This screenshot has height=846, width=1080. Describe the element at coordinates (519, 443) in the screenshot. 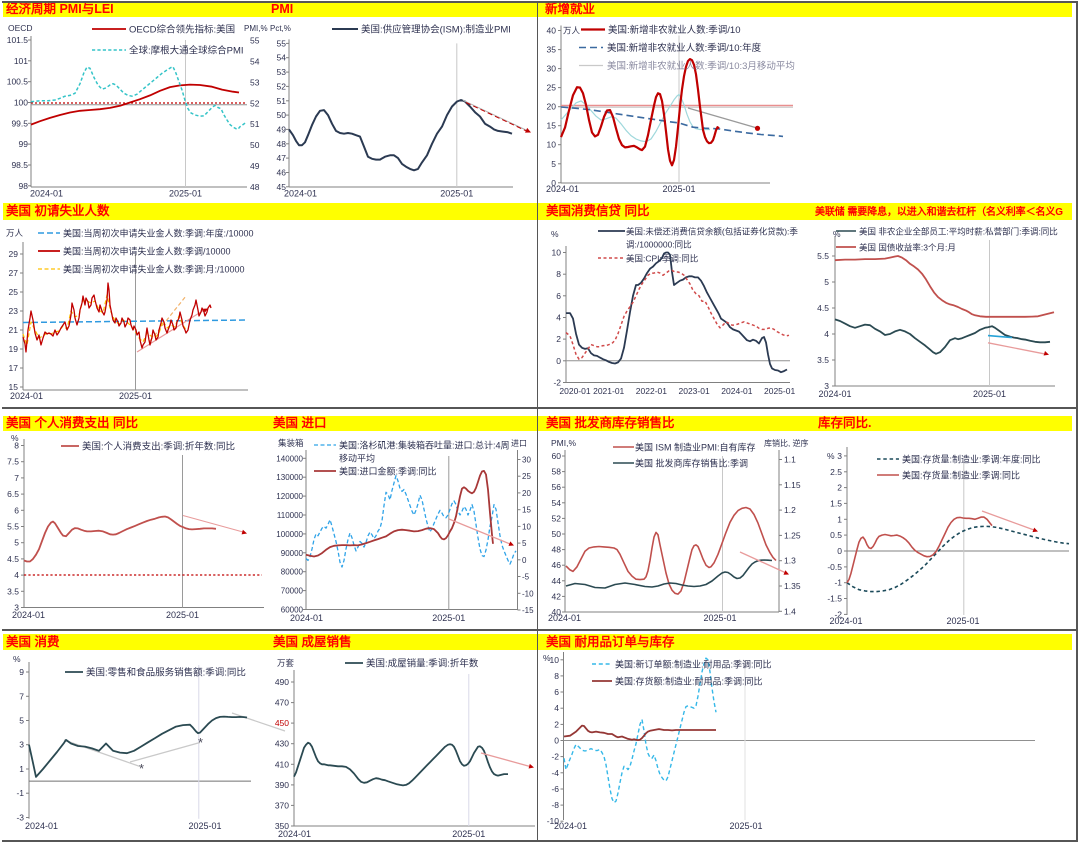

I see `svg-text: 进口` at that location.